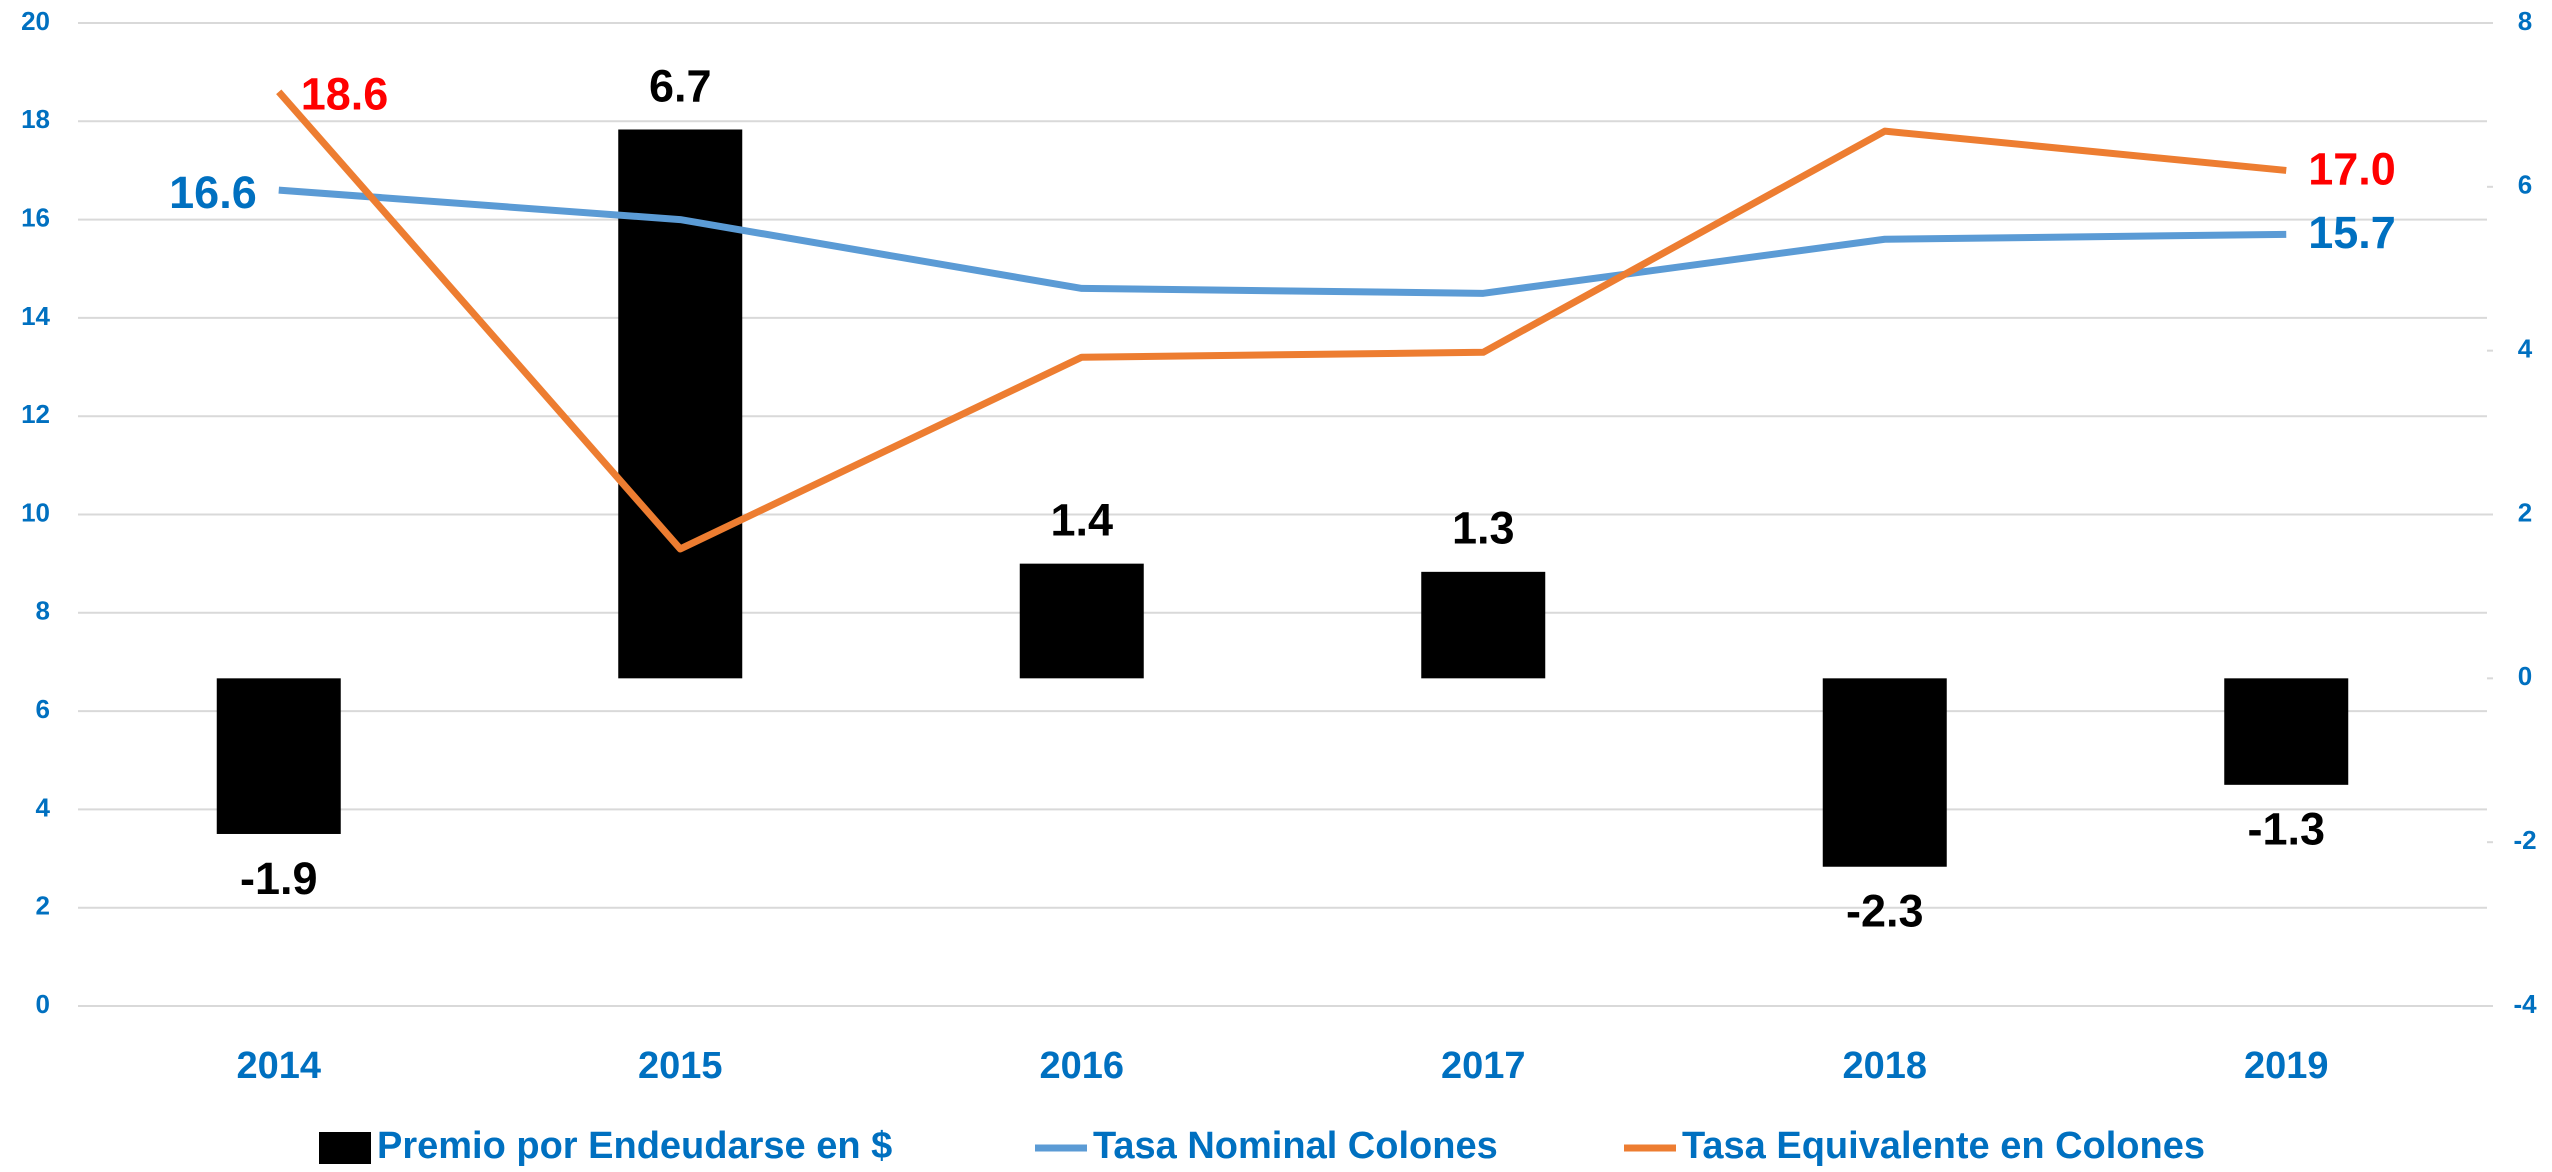 The width and height of the screenshot is (2552, 1172). Describe the element at coordinates (680, 1066) in the screenshot. I see `x-tick-label: 2015` at that location.